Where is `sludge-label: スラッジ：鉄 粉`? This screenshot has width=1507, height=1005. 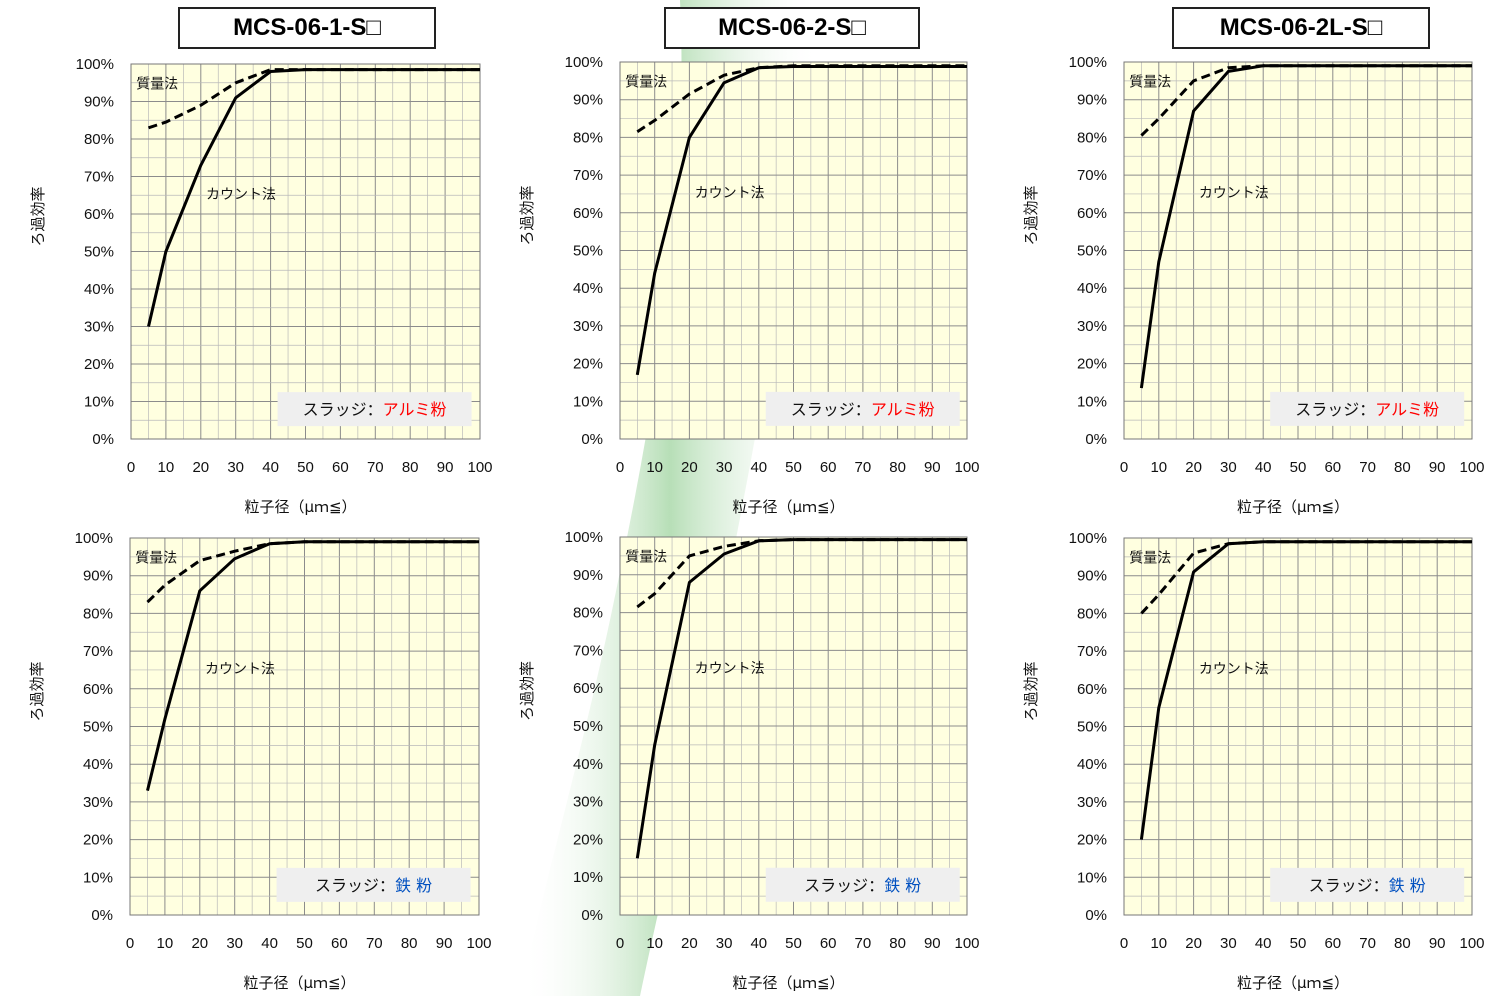 sludge-label: スラッジ：鉄 粉 is located at coordinates (373, 885).